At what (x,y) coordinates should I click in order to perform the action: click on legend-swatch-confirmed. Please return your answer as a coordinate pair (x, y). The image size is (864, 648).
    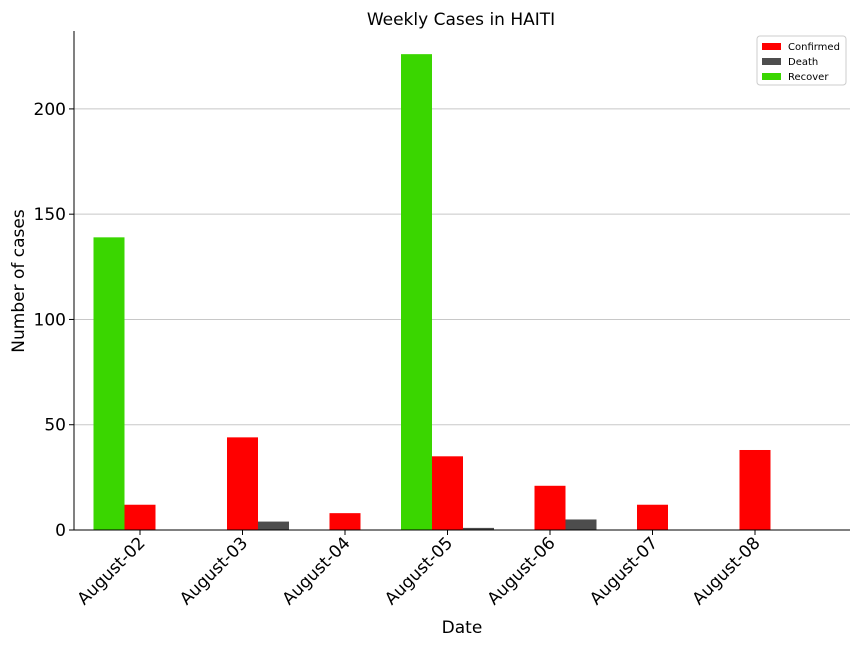
    Looking at the image, I should click on (771, 46).